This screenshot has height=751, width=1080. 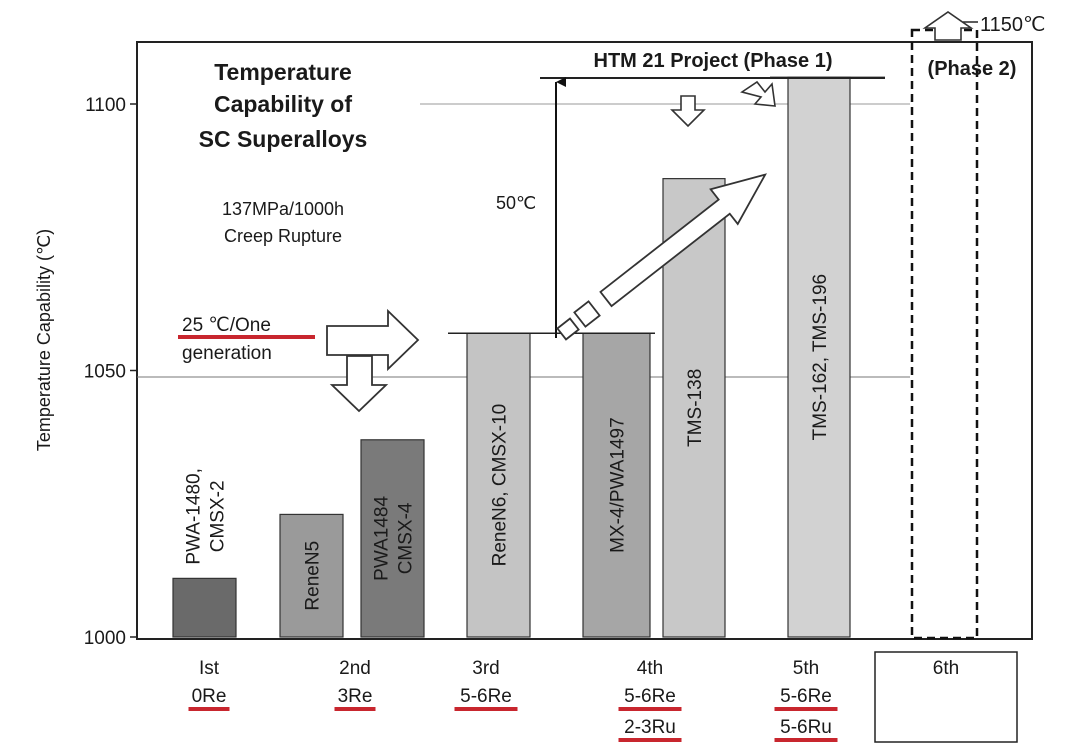 I want to click on gen-re-label: 3Re, so click(x=355, y=696).